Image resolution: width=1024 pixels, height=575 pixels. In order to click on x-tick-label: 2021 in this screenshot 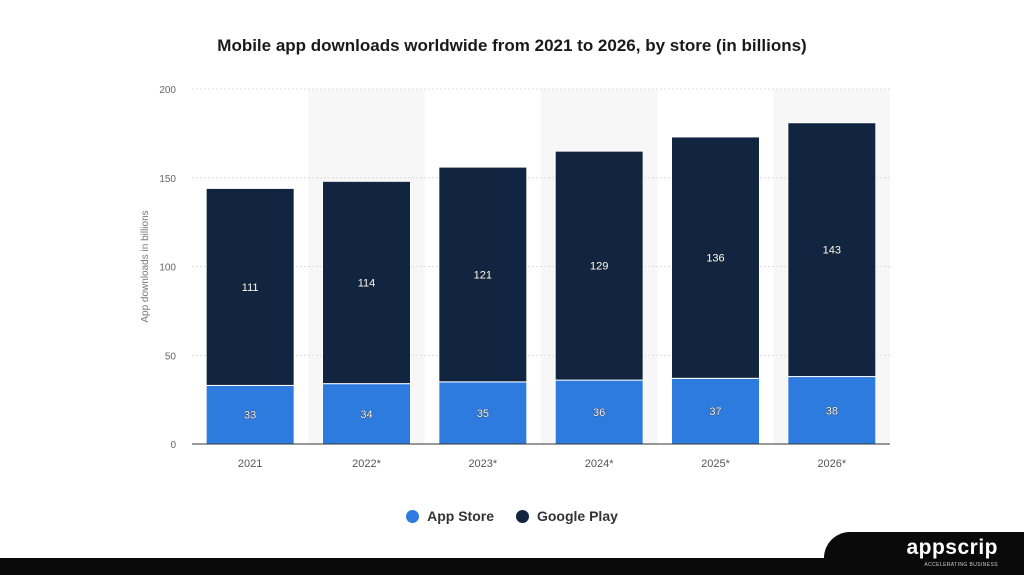, I will do `click(250, 464)`.